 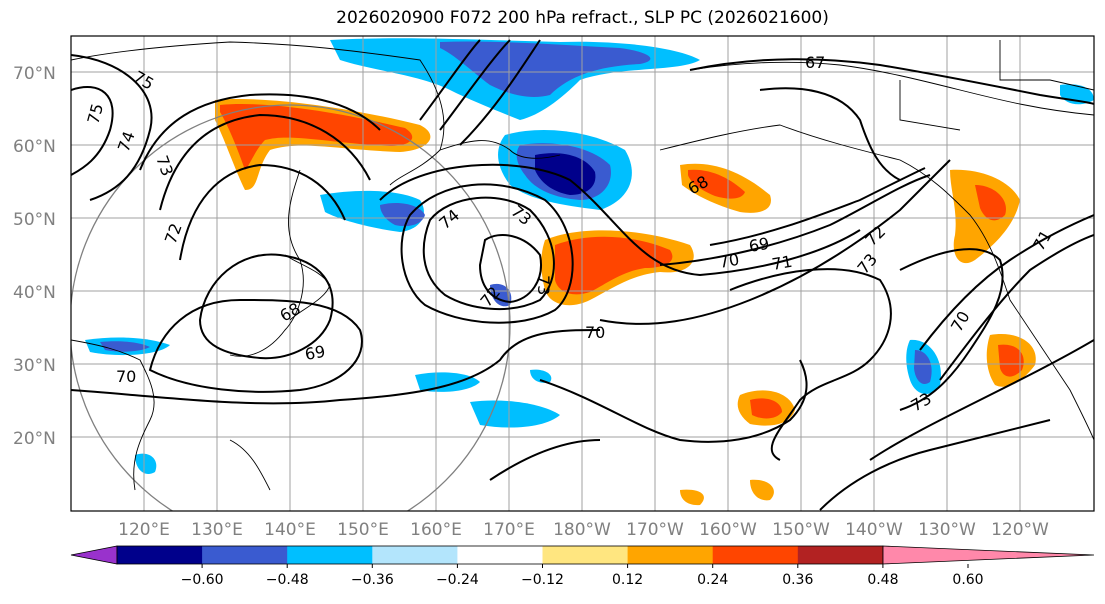 I want to click on colorbar-tick-label: 0.24, so click(x=712, y=580).